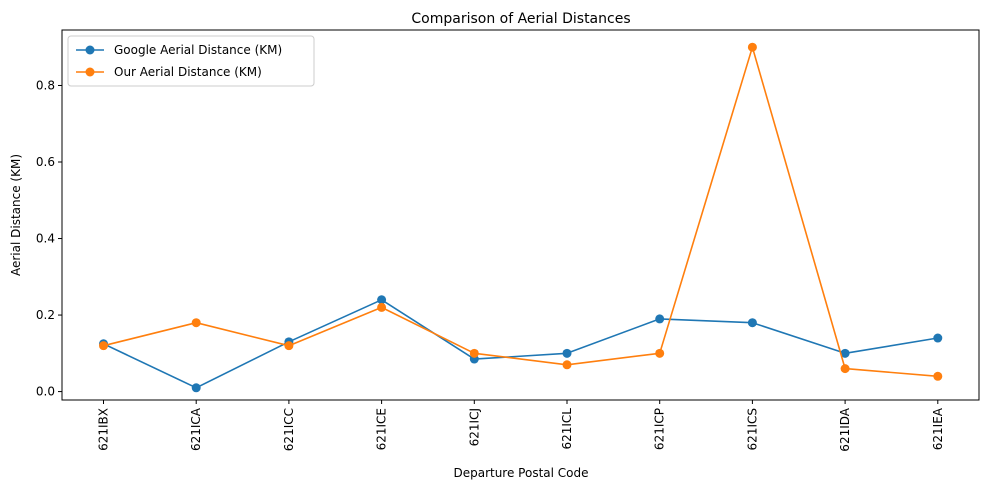 Image resolution: width=989 pixels, height=490 pixels. I want to click on chart-title: Comparison of Aerial Distances, so click(520, 19).